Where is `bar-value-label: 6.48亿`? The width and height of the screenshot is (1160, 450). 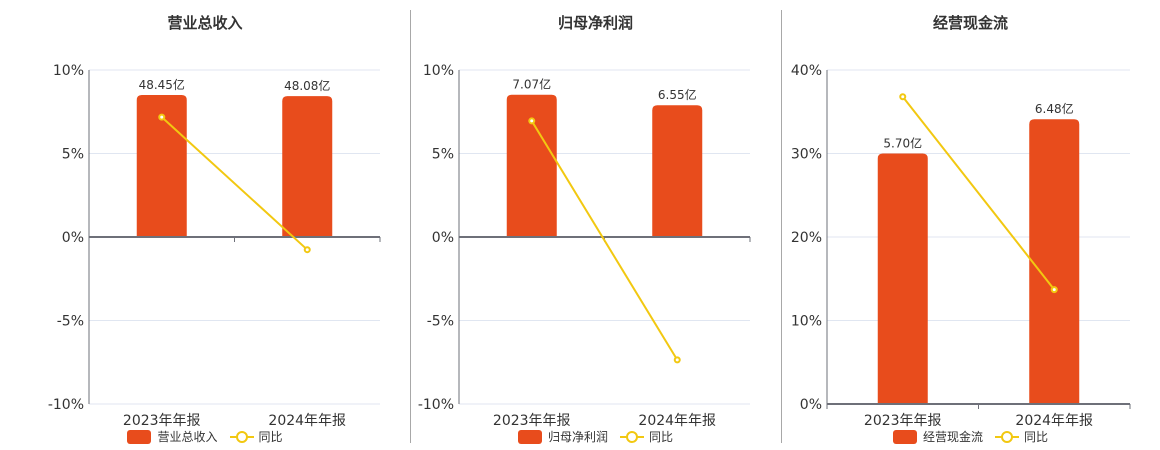
bar-value-label: 6.48亿 is located at coordinates (1054, 108).